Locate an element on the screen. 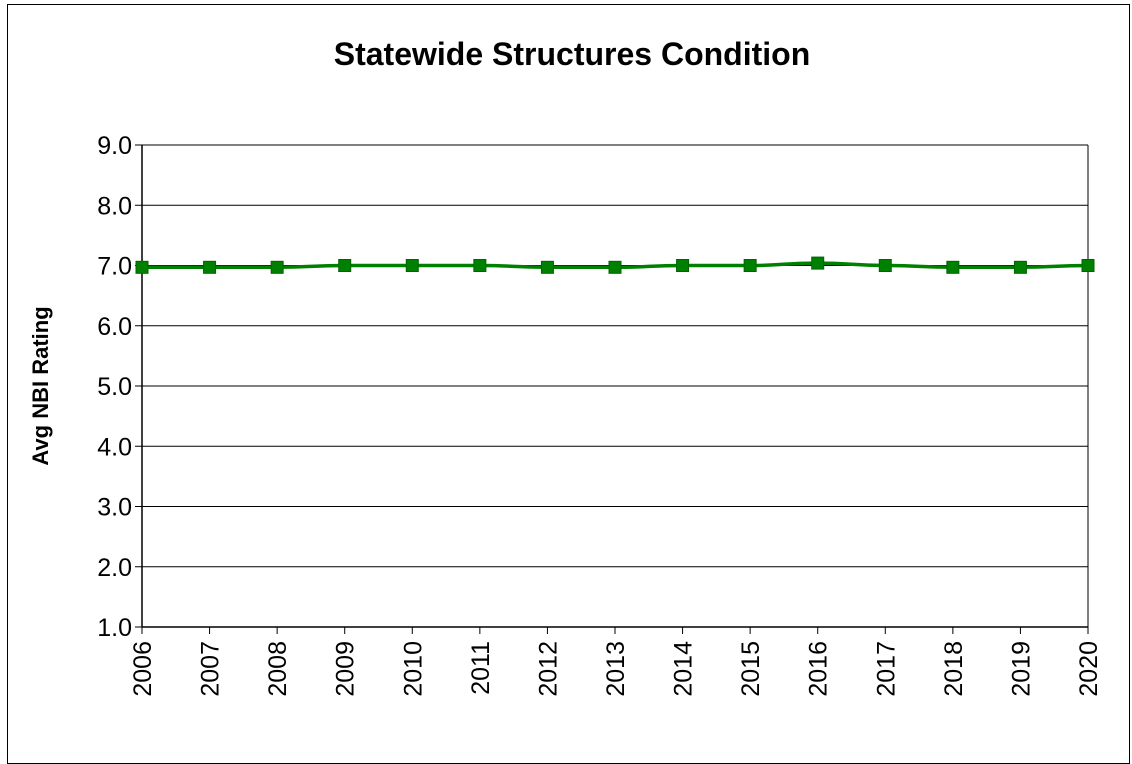 Image resolution: width=1132 pixels, height=764 pixels. x-tick-label: 2014 is located at coordinates (684, 669).